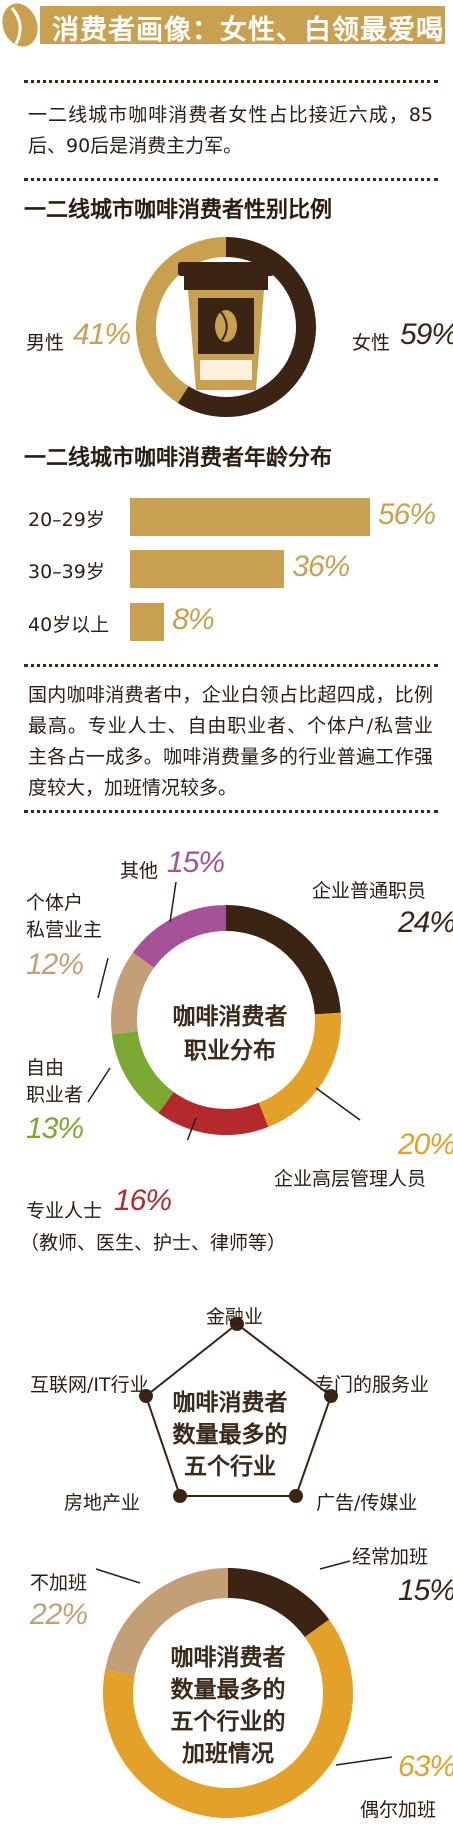 Image resolution: width=453 pixels, height=1843 pixels. Describe the element at coordinates (228, 1754) in the screenshot. I see `center-line: 加班情况` at that location.